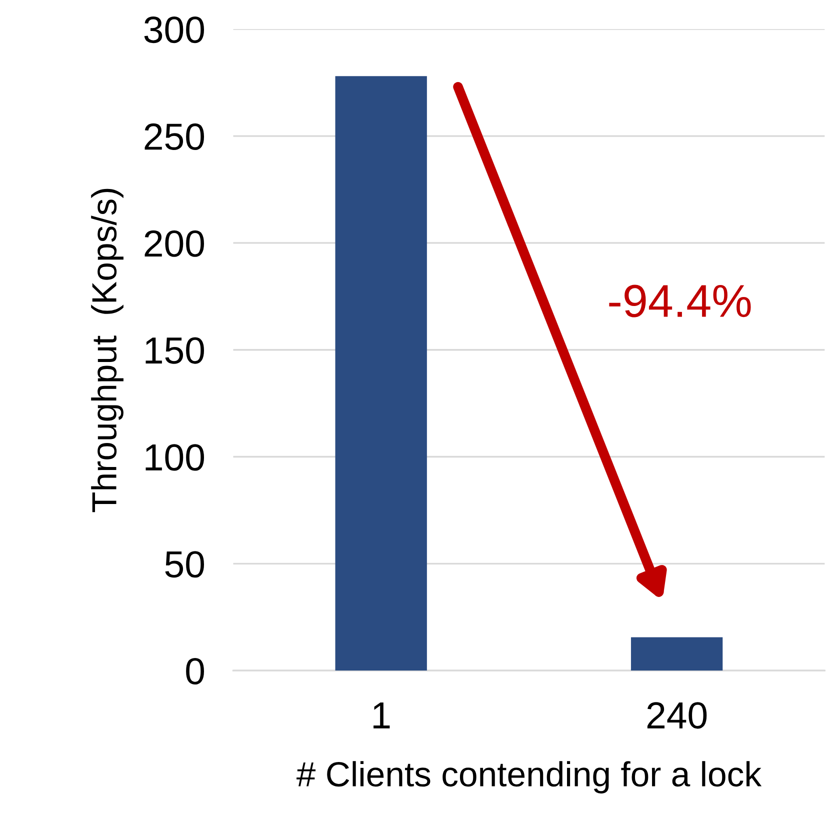  Describe the element at coordinates (175, 350) in the screenshot. I see `y-tick-label: 150` at that location.